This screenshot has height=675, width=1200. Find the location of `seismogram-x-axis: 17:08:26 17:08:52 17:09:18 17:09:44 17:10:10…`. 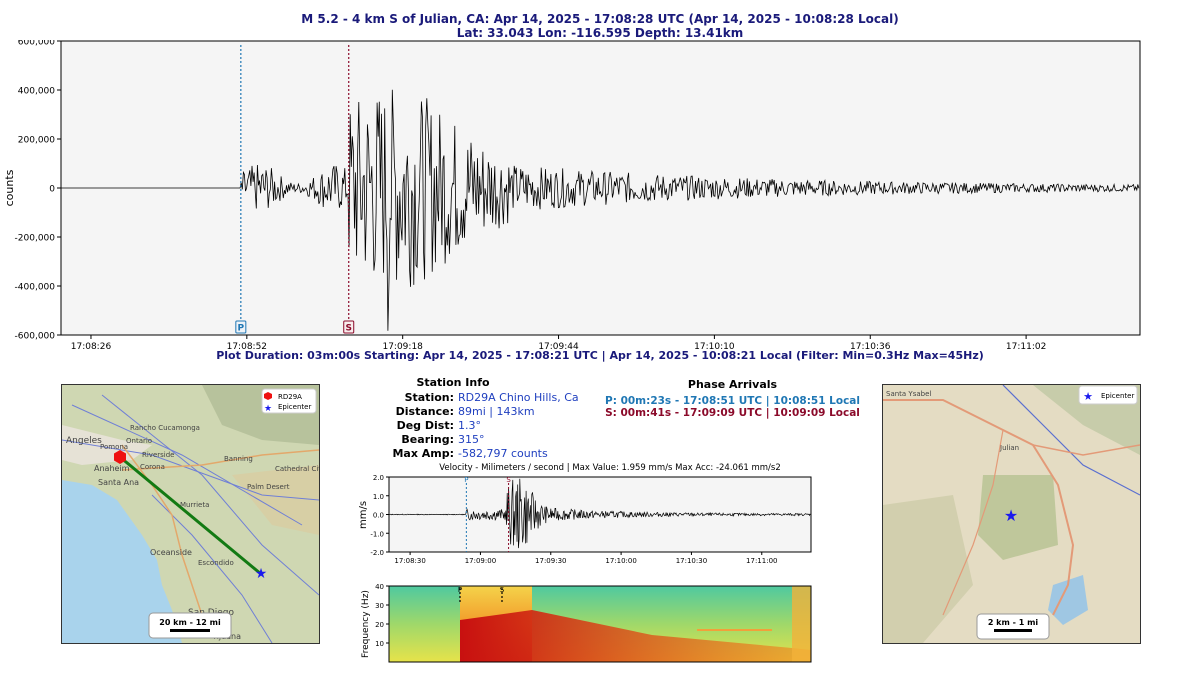

seismogram-x-axis: 17:08:26 17:08:52 17:09:18 17:09:44 17:10:10… is located at coordinates (558, 342).